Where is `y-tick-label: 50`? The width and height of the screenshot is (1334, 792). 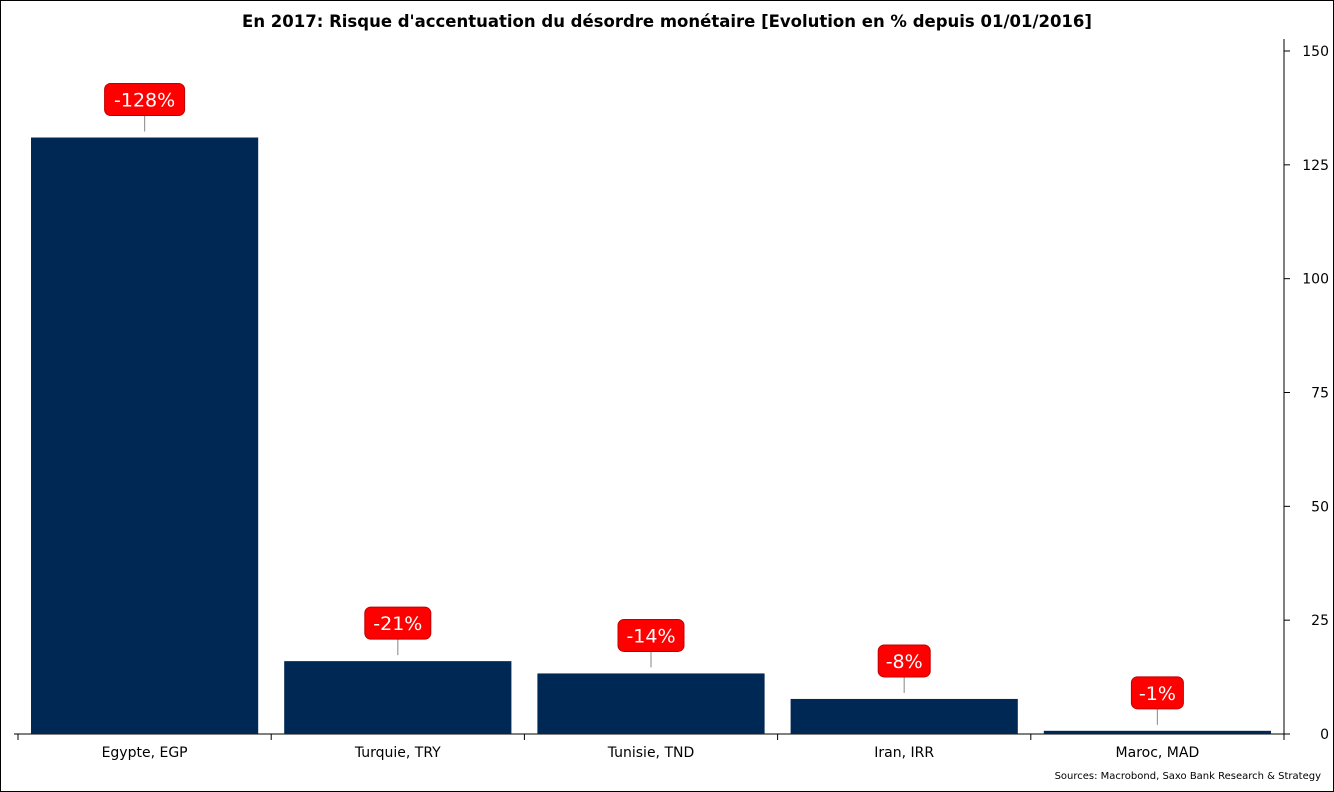
y-tick-label: 50 is located at coordinates (1320, 507).